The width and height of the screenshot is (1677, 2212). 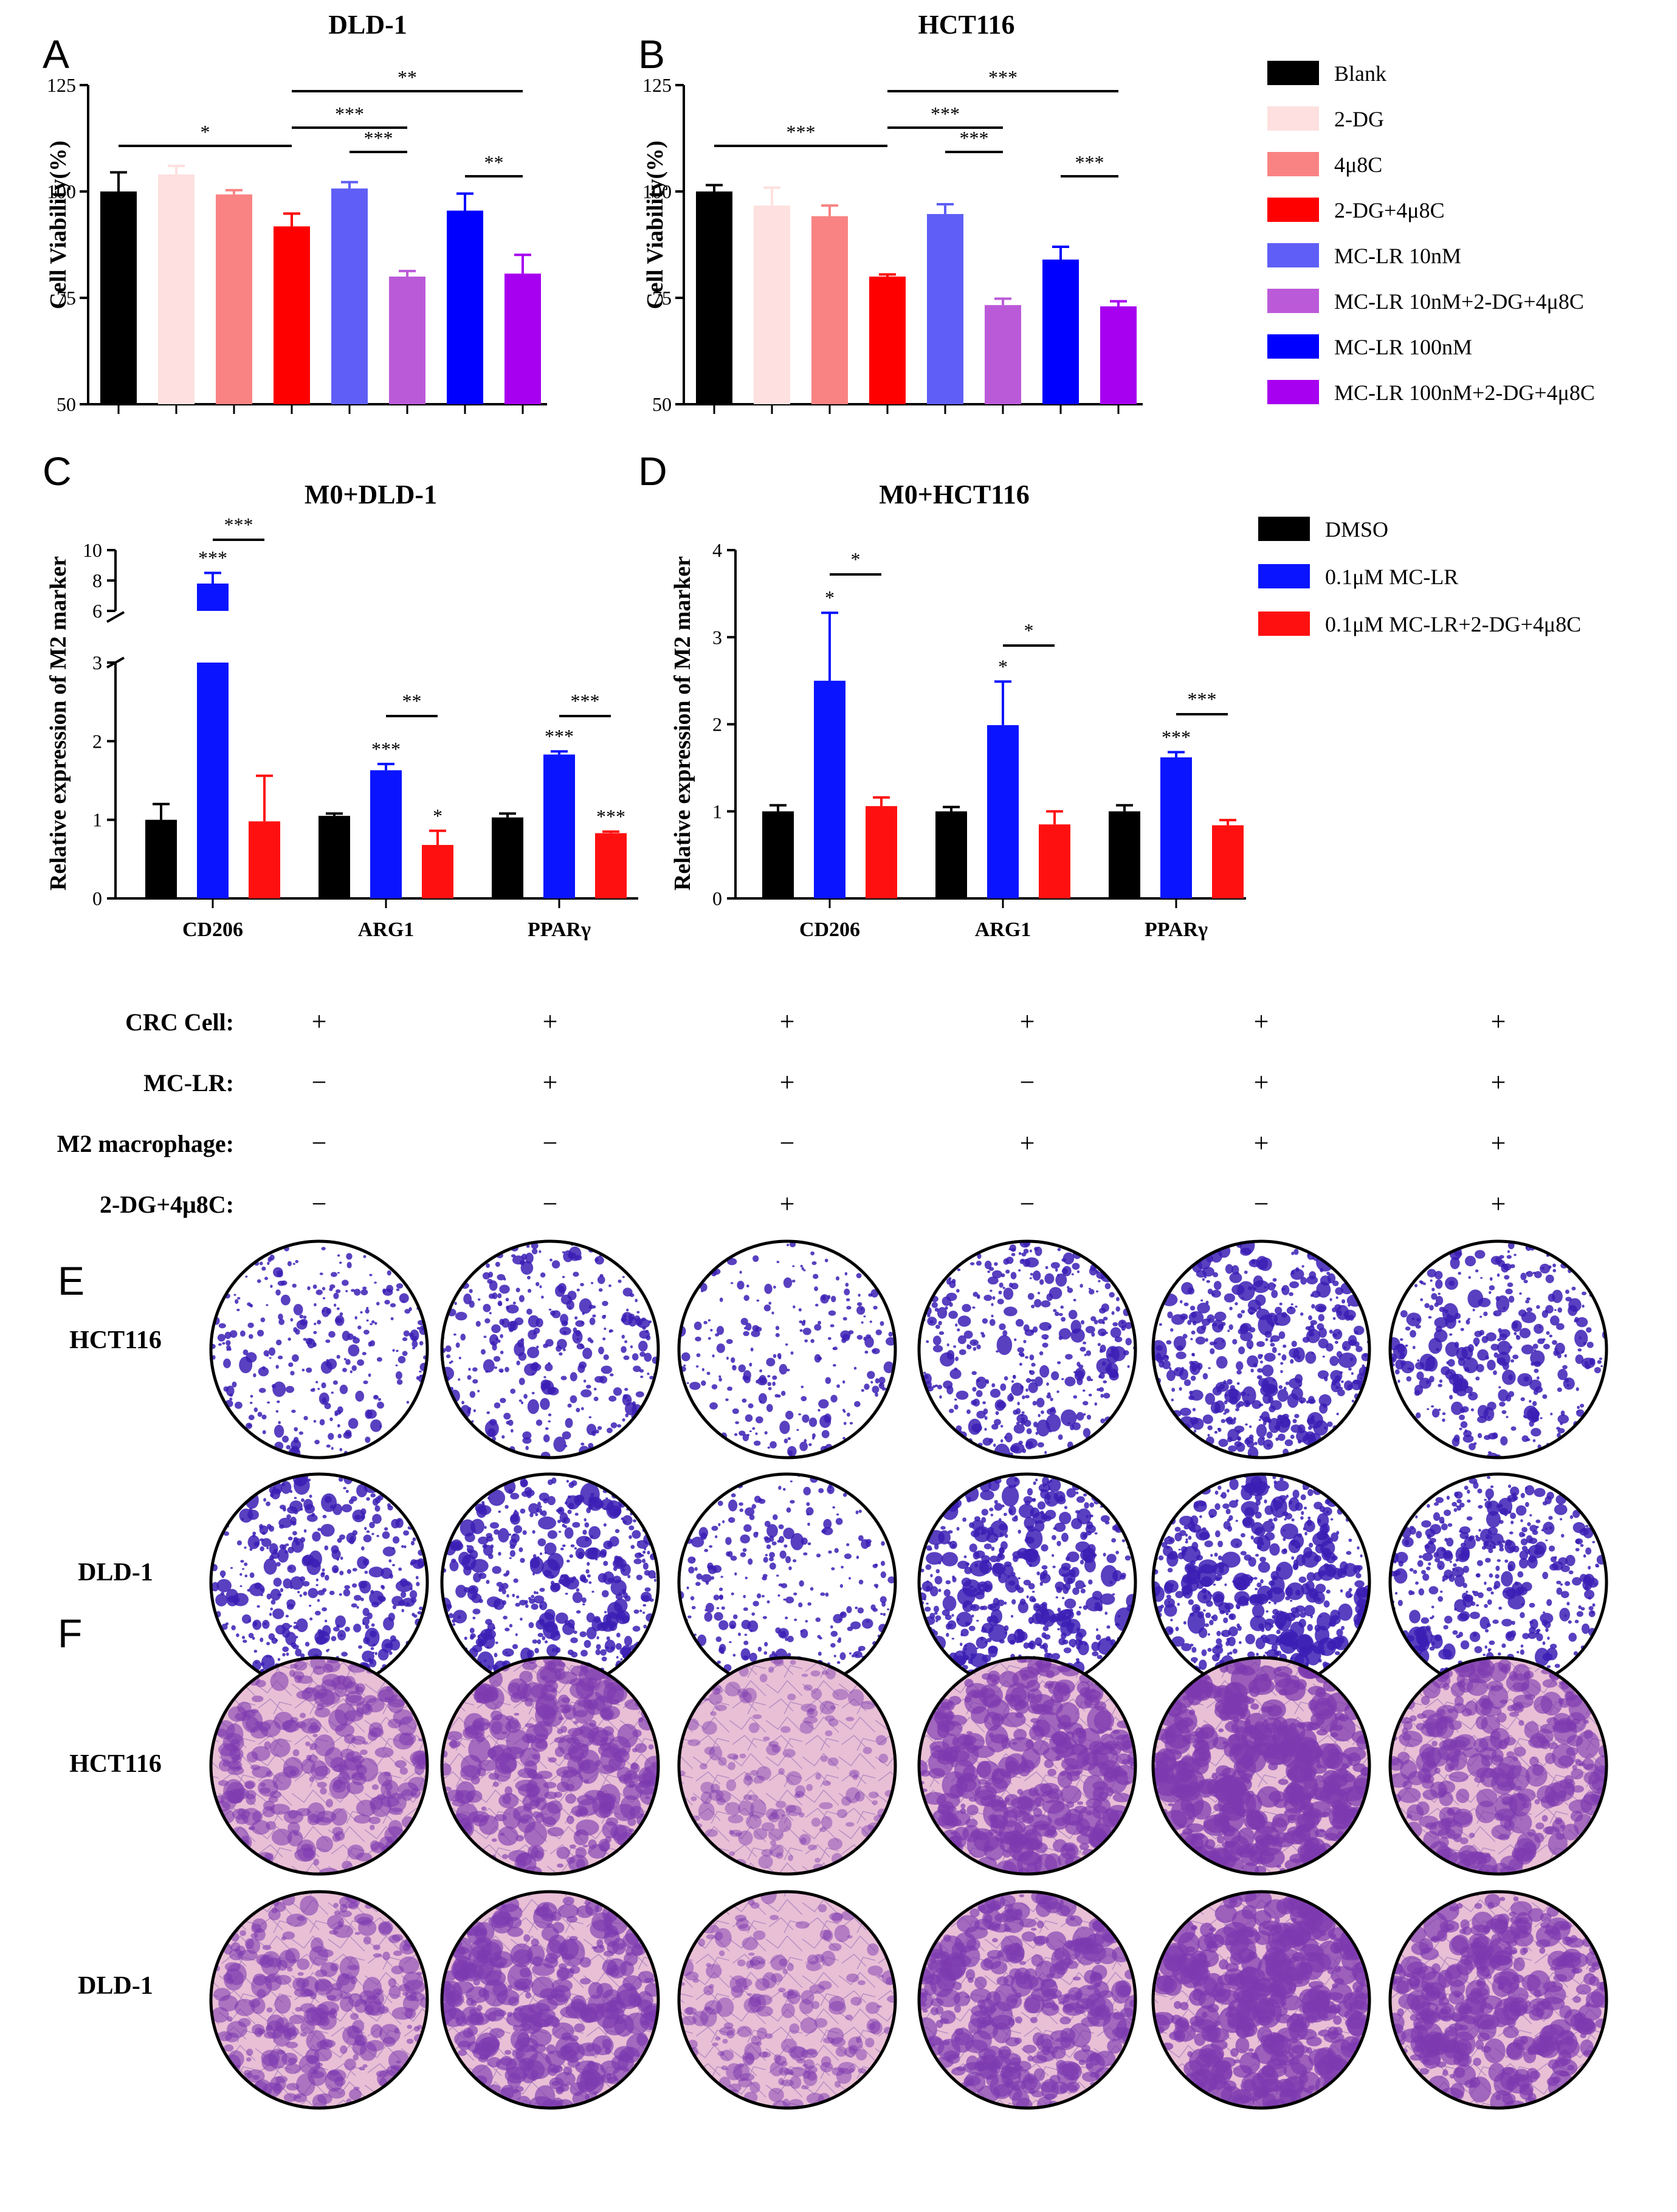 I want to click on condition-mark: +, so click(x=1261, y=1082).